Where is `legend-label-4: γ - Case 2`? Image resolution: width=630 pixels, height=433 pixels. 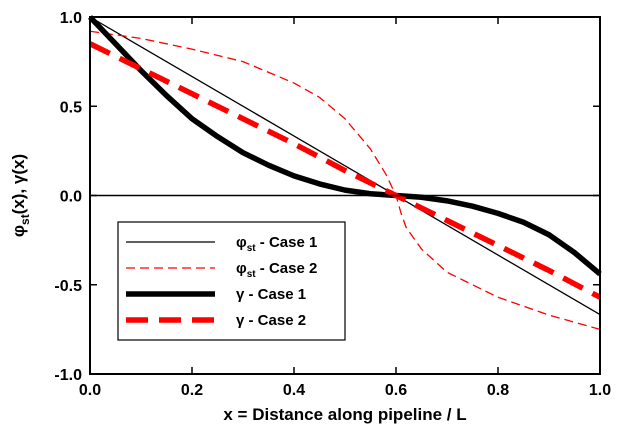 legend-label-4: γ - Case 2 is located at coordinates (271, 320).